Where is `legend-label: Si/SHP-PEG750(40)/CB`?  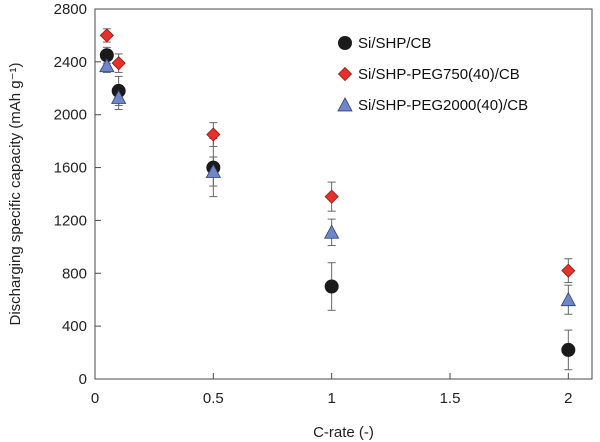
legend-label: Si/SHP-PEG750(40)/CB is located at coordinates (439, 74).